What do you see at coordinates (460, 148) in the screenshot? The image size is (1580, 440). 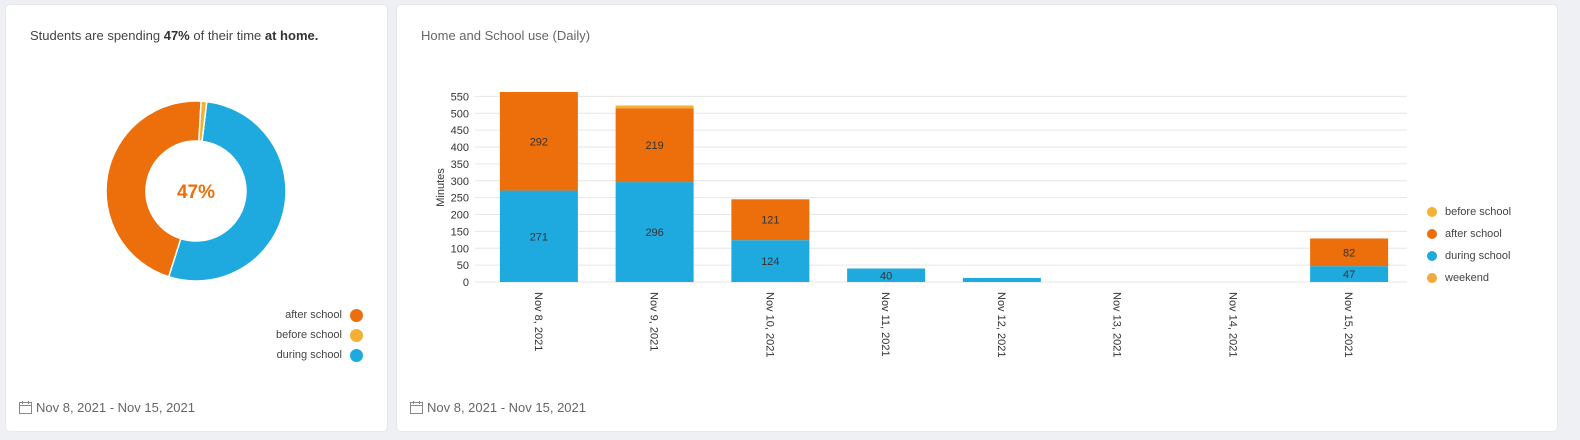 I see `y-tick-label: 400` at bounding box center [460, 148].